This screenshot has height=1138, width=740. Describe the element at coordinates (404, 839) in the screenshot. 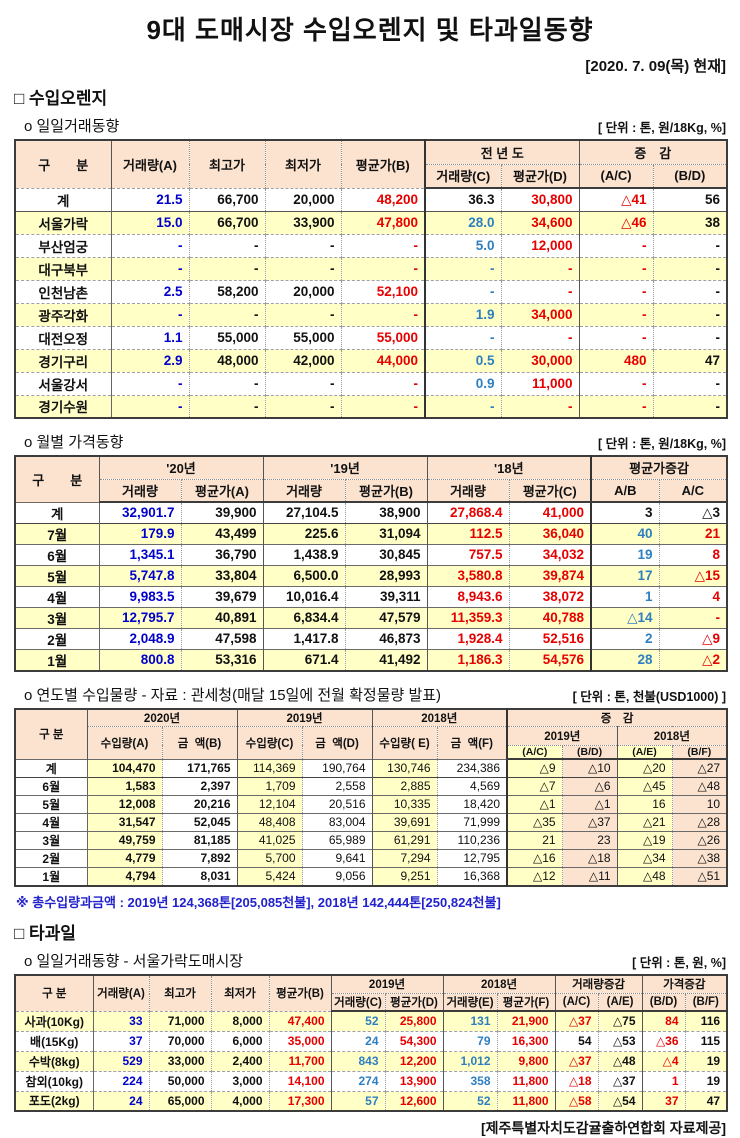

I see `table-cell: 61,291` at that location.